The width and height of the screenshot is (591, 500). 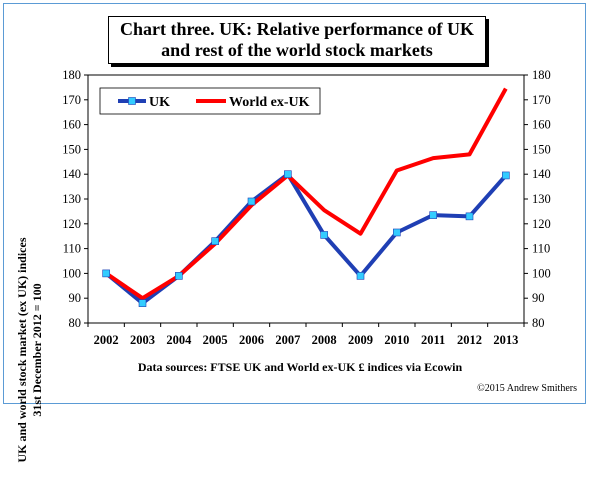 I want to click on right-tick-label: 180, so click(x=541, y=75).